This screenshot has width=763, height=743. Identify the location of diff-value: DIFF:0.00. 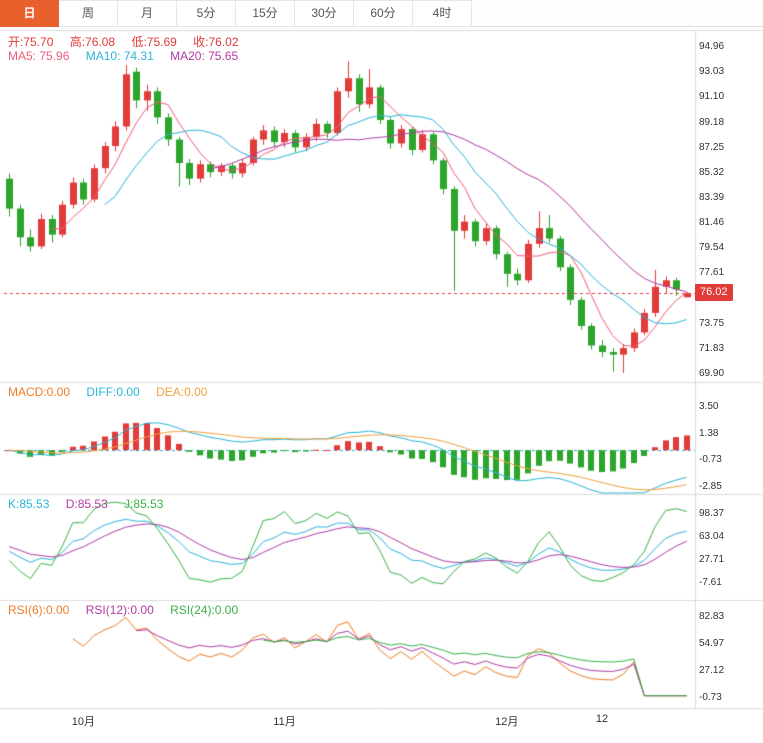
(113, 392).